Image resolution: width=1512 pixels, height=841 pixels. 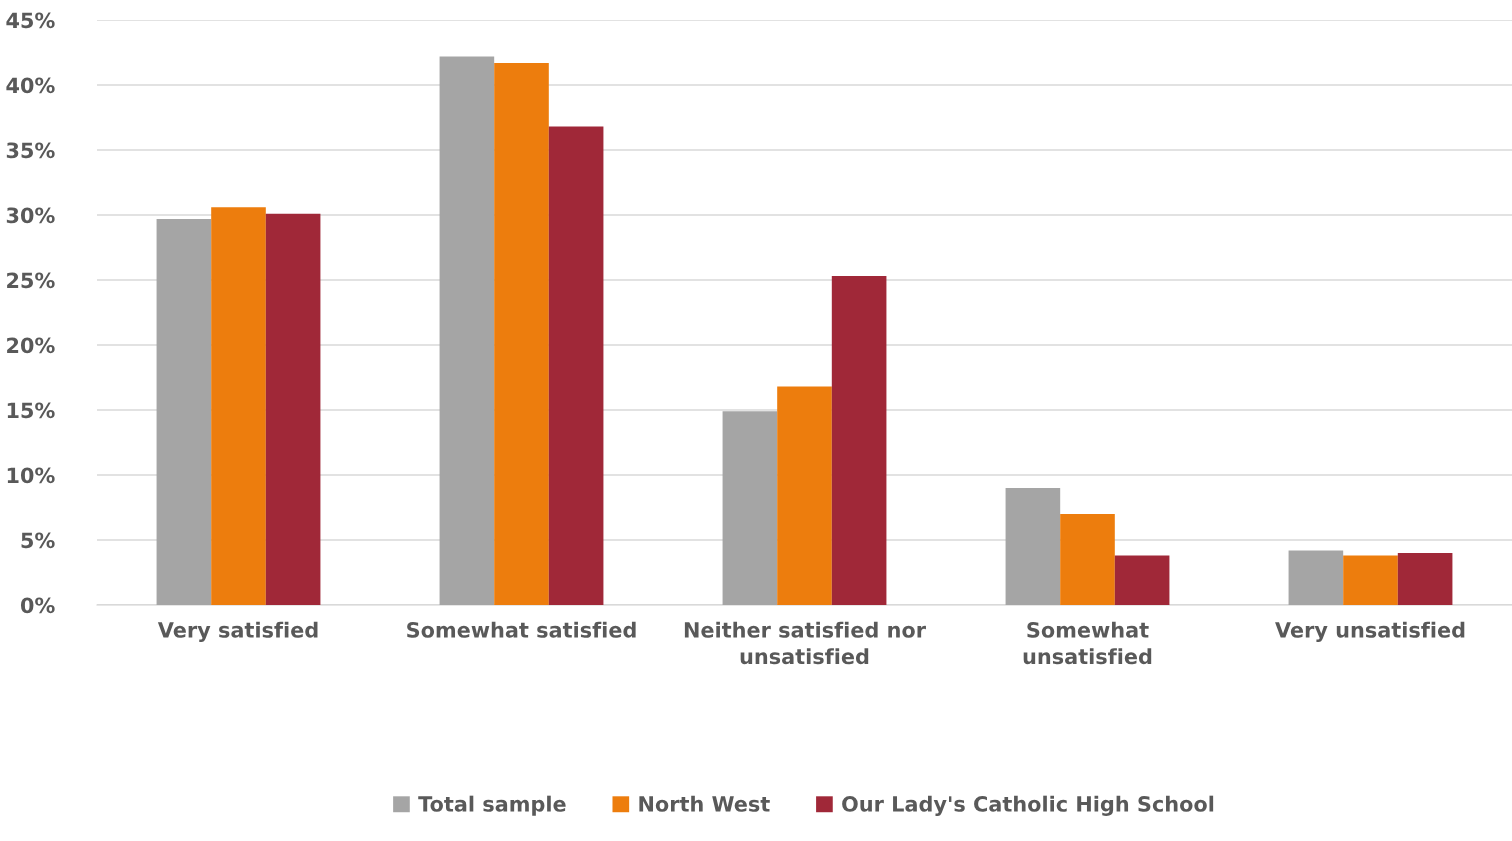 What do you see at coordinates (31, 345) in the screenshot?
I see `y-tick-label: 20%` at bounding box center [31, 345].